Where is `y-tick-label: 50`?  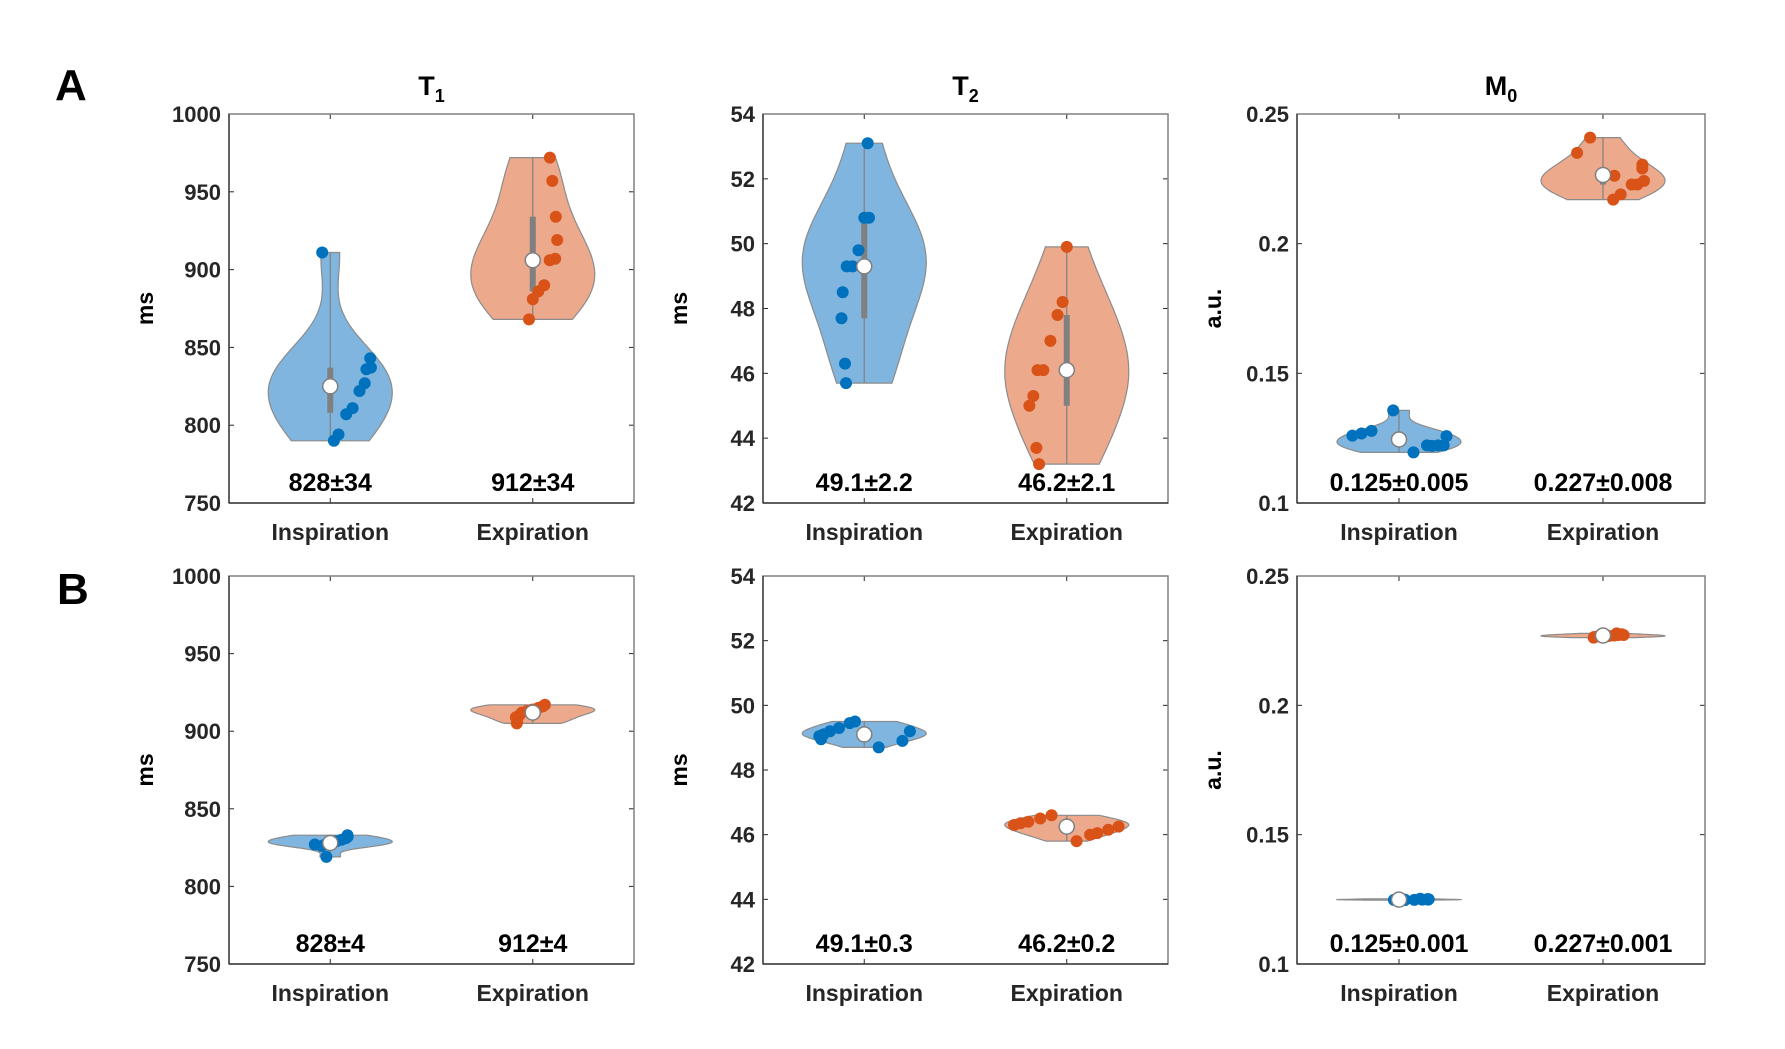 y-tick-label: 50 is located at coordinates (743, 244).